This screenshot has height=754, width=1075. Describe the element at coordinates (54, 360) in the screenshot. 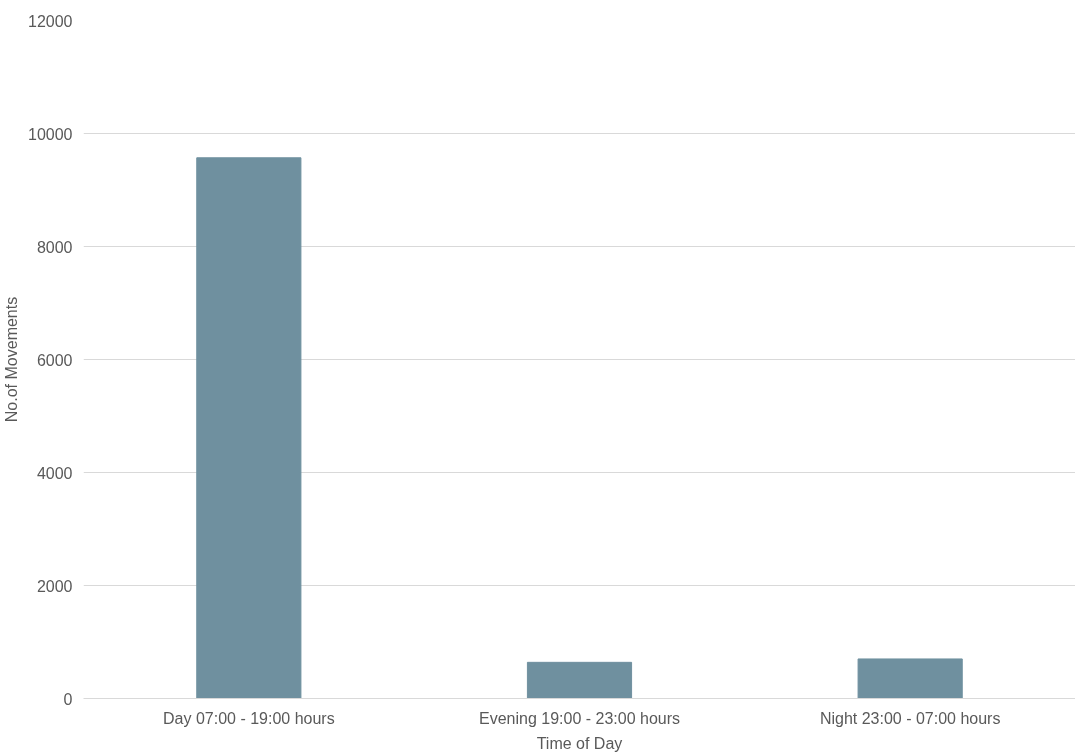

I see `y-tick-label: 6000` at that location.